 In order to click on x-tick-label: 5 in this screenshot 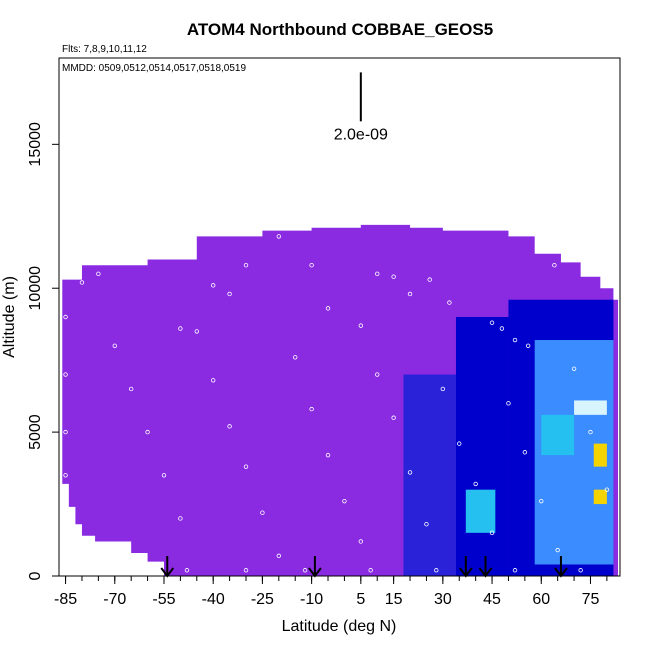, I will do `click(360, 599)`.